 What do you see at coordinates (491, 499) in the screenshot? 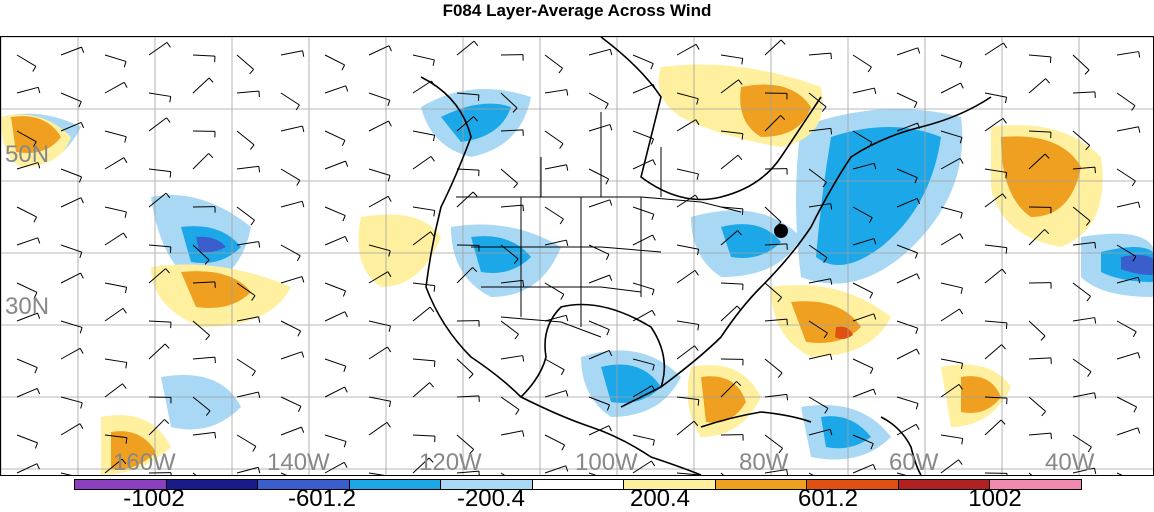
I see `colorbar-label-neg-200: -200.4` at bounding box center [491, 499].